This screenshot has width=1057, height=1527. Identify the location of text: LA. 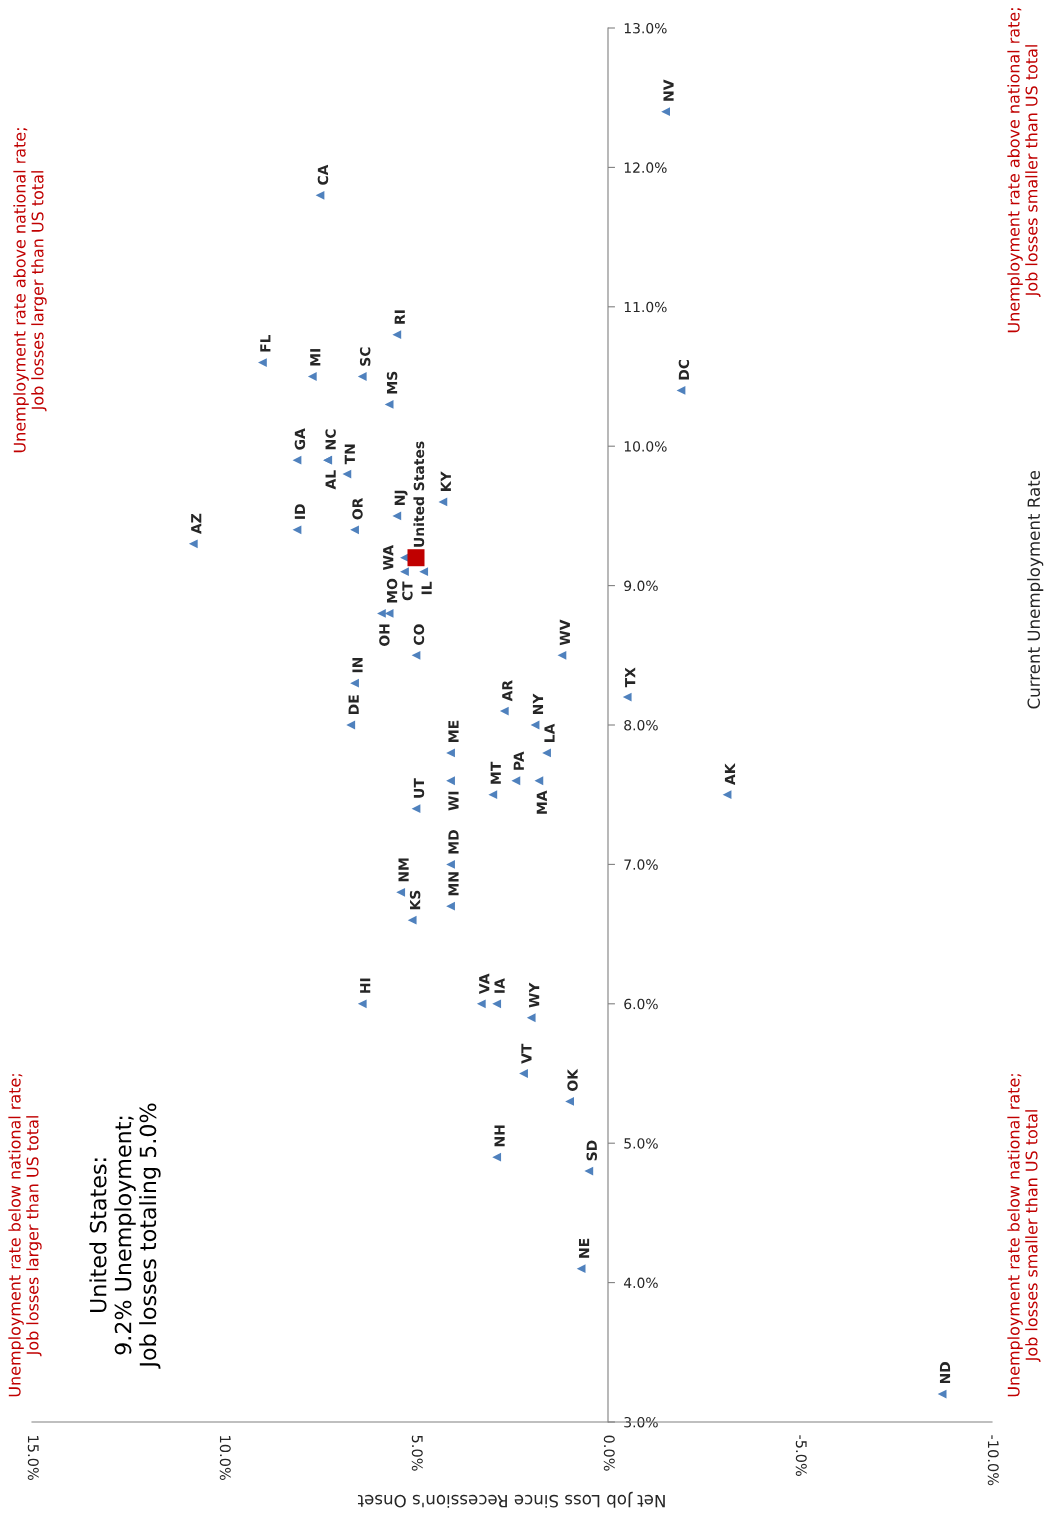
(549, 732).